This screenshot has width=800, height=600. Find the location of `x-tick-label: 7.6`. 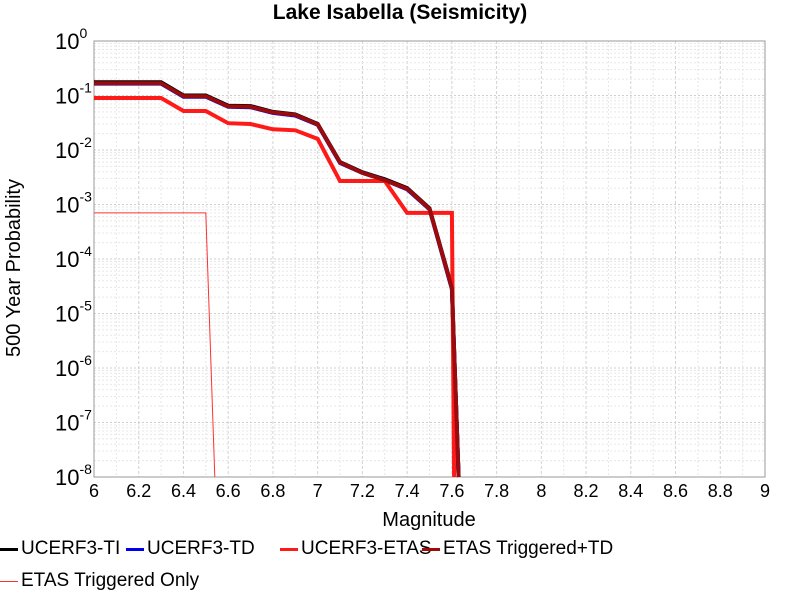

x-tick-label: 7.6 is located at coordinates (451, 491).